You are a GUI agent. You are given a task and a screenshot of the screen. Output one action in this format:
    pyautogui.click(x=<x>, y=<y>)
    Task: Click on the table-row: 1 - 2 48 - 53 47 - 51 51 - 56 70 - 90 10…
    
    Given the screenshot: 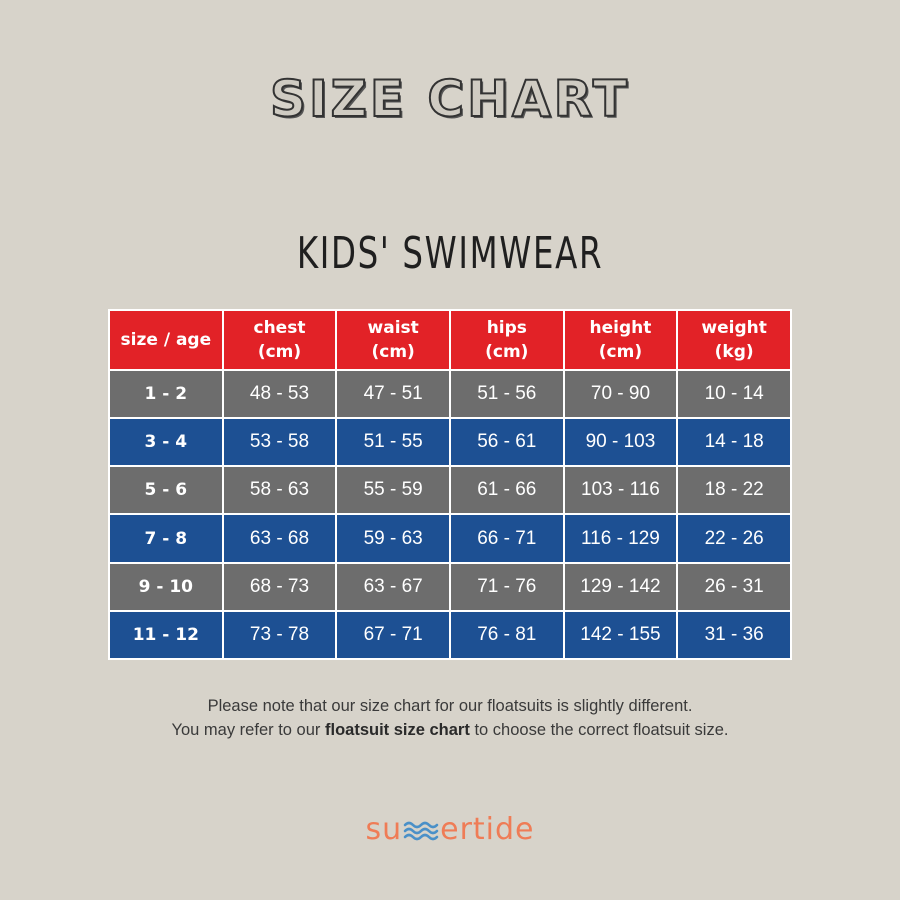 What is the action you would take?
    pyautogui.click(x=450, y=394)
    